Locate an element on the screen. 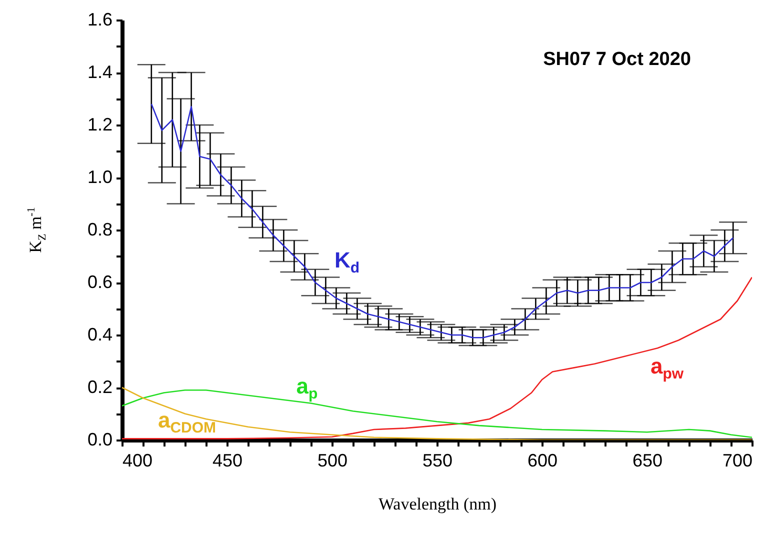 The width and height of the screenshot is (771, 541). x-tick-label: 450 is located at coordinates (227, 460).